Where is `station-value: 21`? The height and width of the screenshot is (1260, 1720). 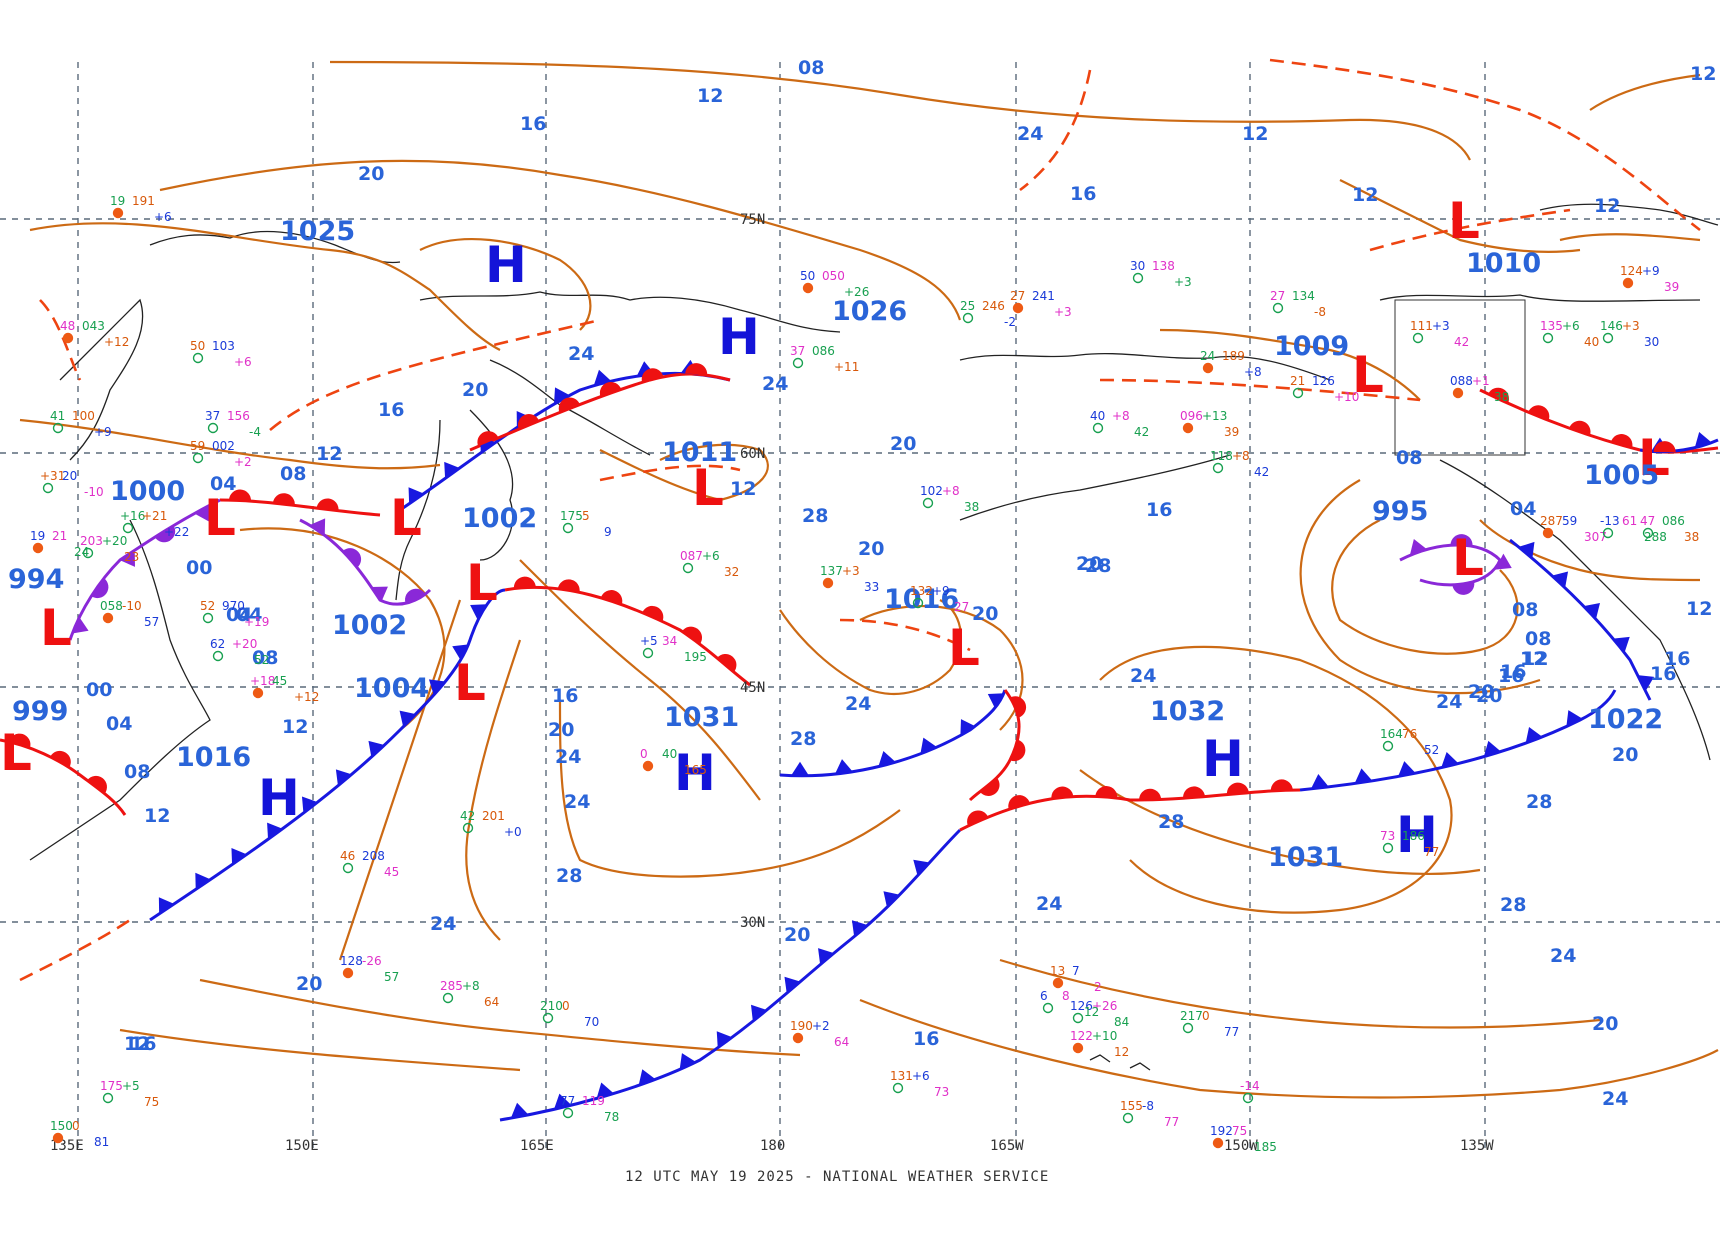
station-value: 21 is located at coordinates (59, 536).